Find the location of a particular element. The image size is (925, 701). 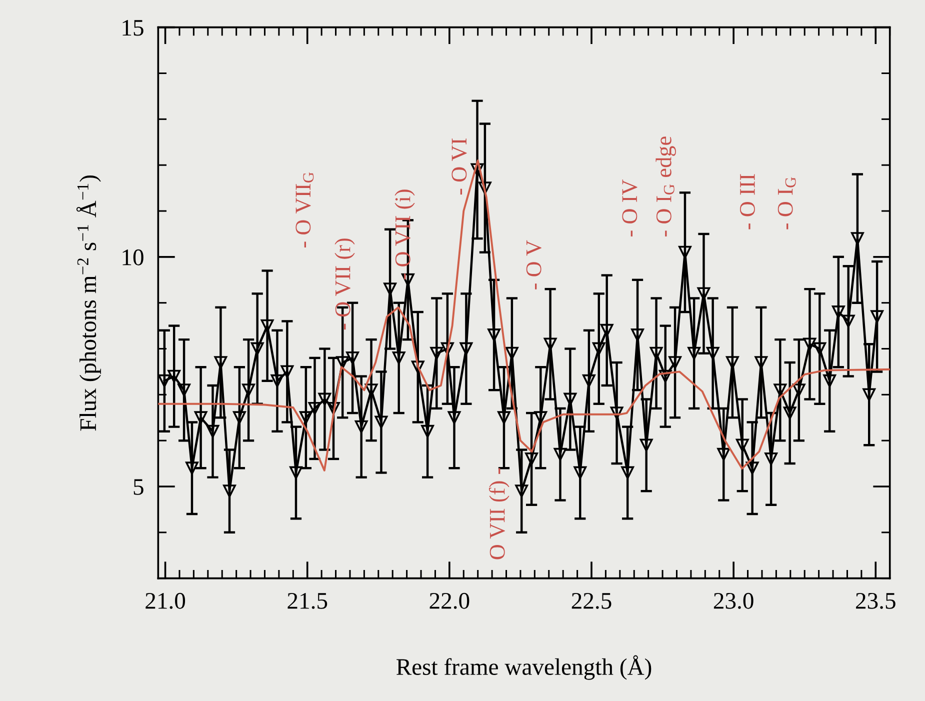

annotation: - O IV is located at coordinates (630, 208).